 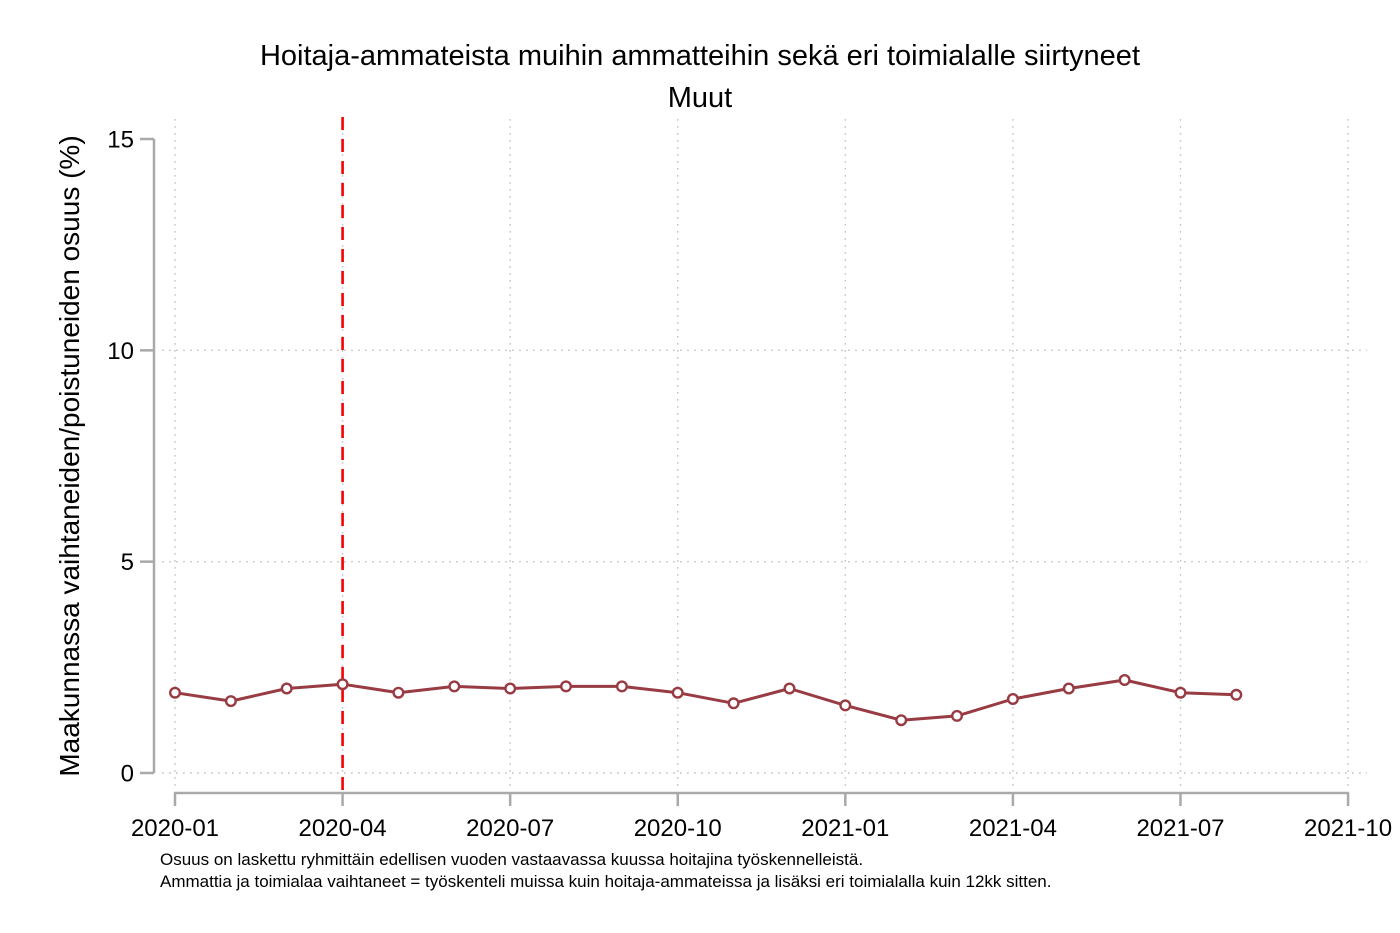 I want to click on x-tick-label: 2020-10, so click(x=678, y=828).